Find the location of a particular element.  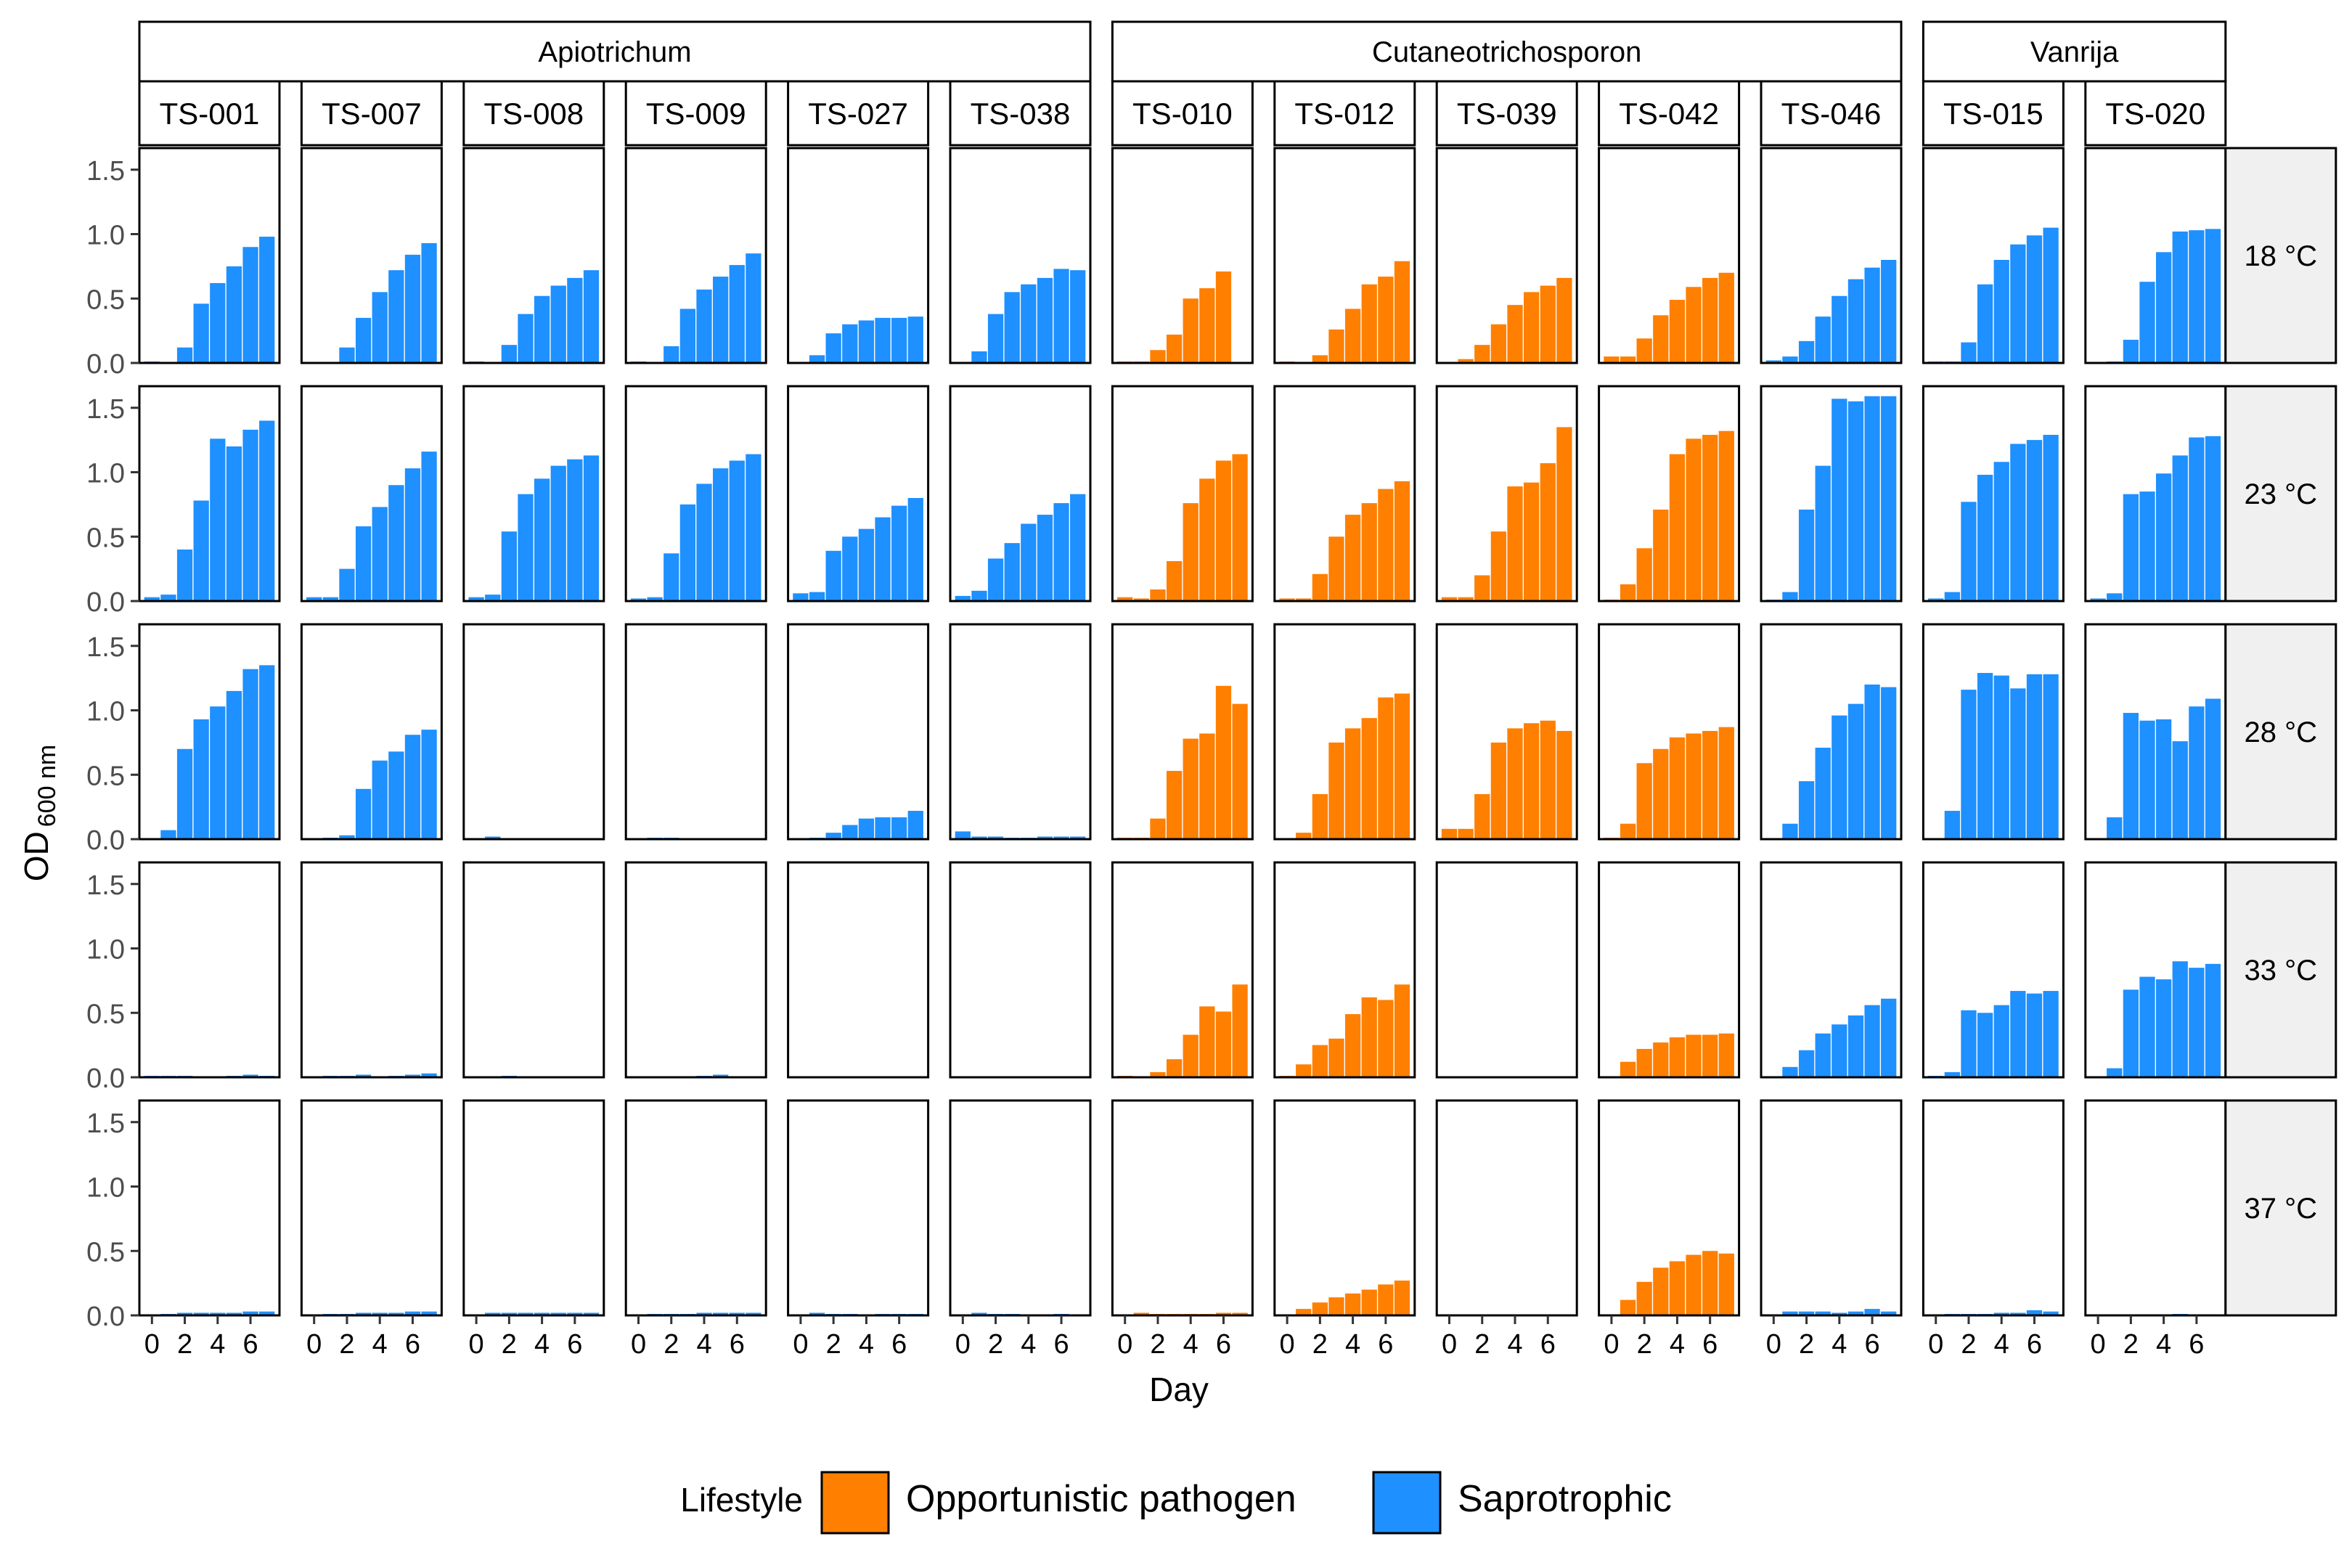

temperature-label-2: 28 °C is located at coordinates (2281, 732).